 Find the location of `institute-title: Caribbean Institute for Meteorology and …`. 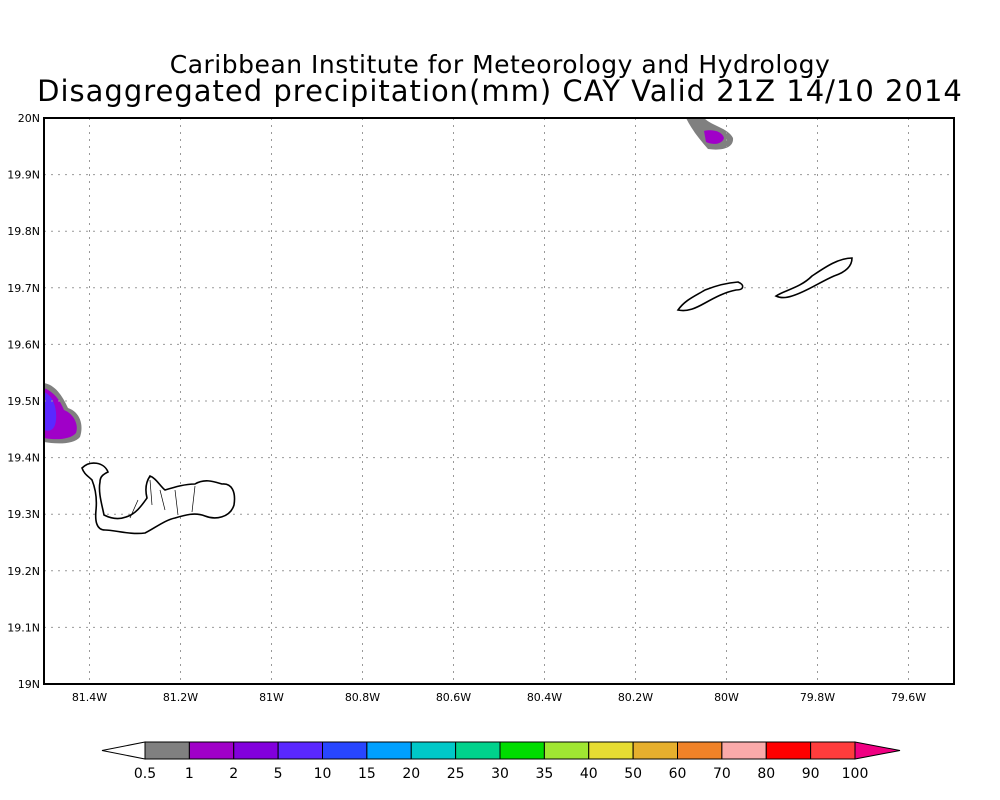

institute-title: Caribbean Institute for Meteorology and … is located at coordinates (500, 64).